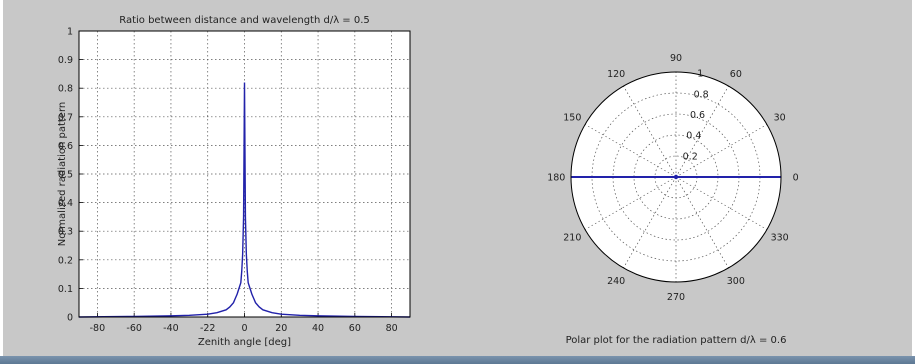 This screenshot has width=915, height=364. Describe the element at coordinates (556, 178) in the screenshot. I see `polar-angle-label: 180` at that location.